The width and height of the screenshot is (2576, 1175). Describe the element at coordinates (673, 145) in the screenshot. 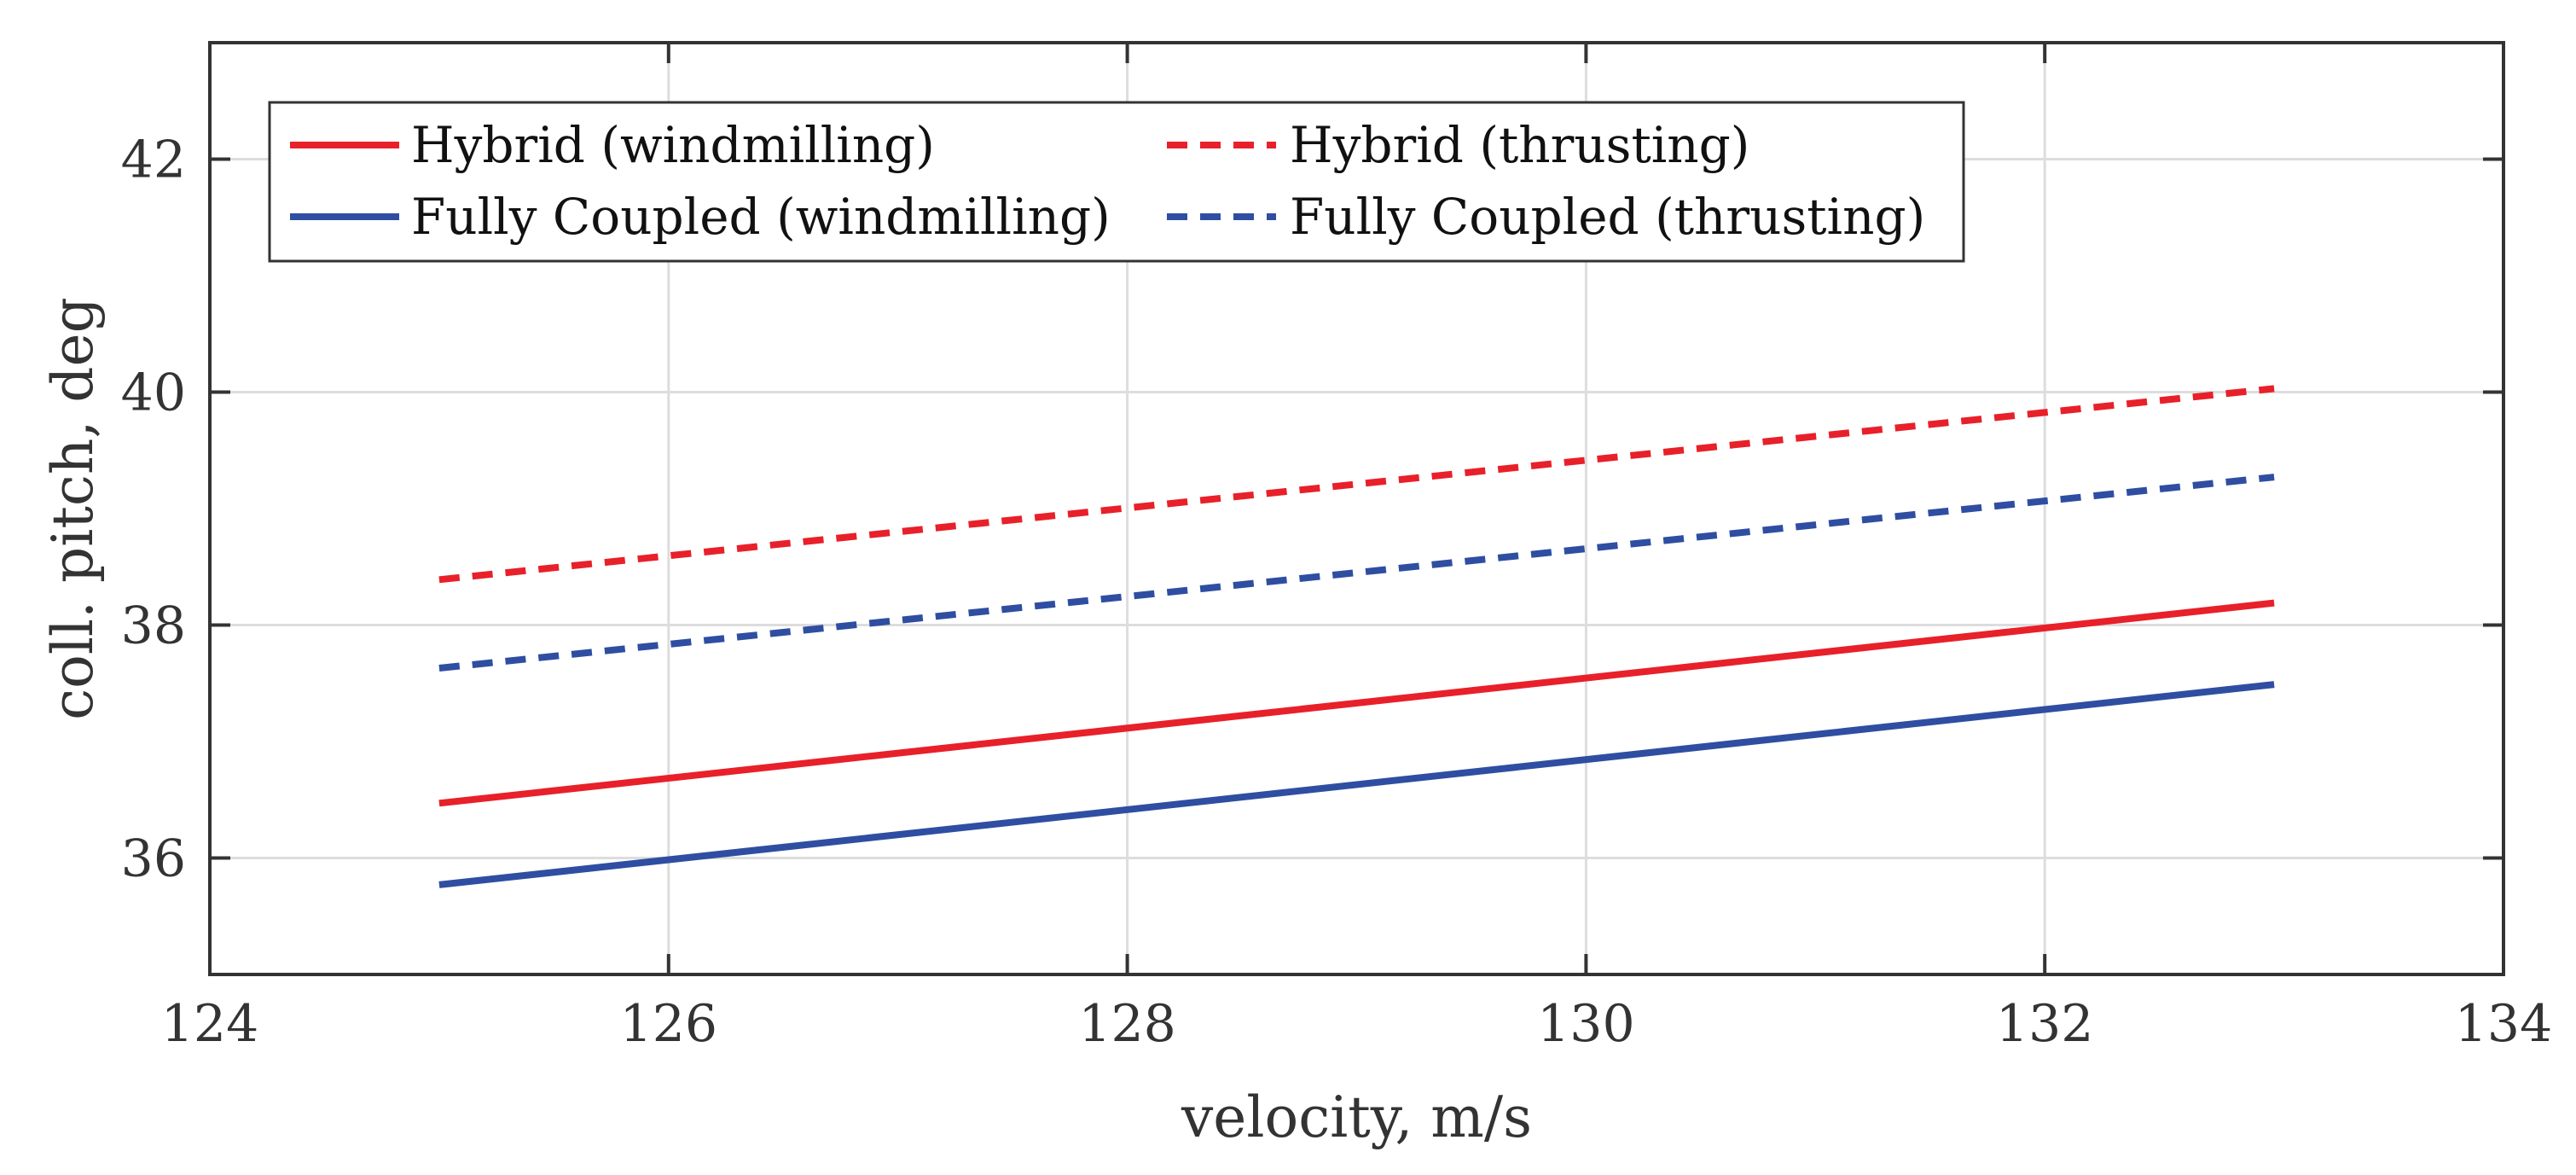

I see `legend-label: Hybrid (windmilling)` at that location.